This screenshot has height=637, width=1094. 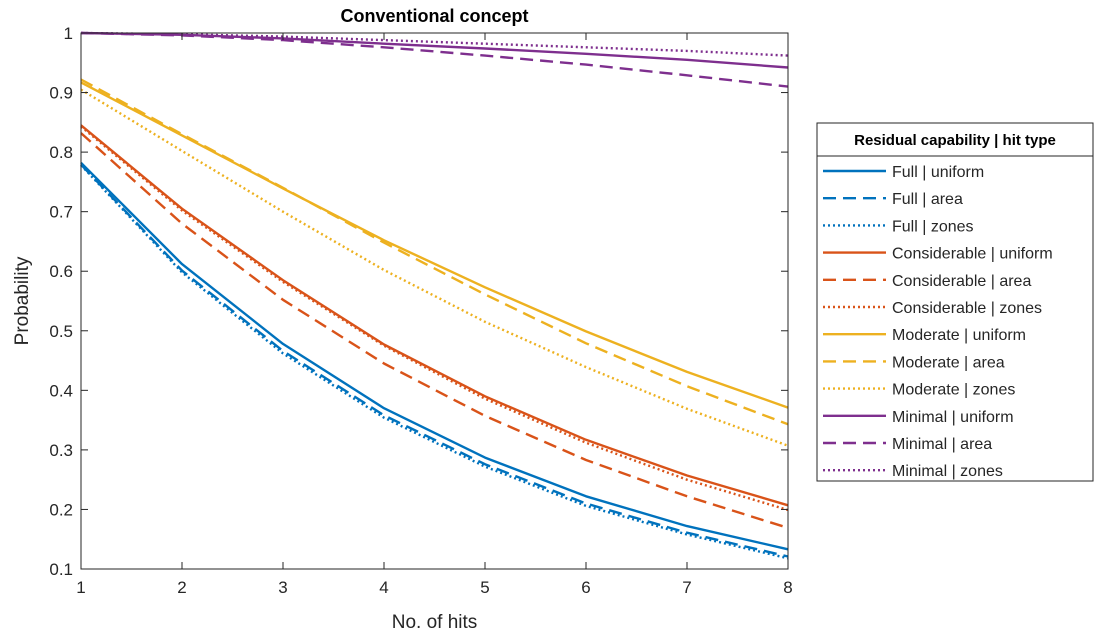 What do you see at coordinates (933, 226) in the screenshot?
I see `legend-entry-label: Full | zones` at bounding box center [933, 226].